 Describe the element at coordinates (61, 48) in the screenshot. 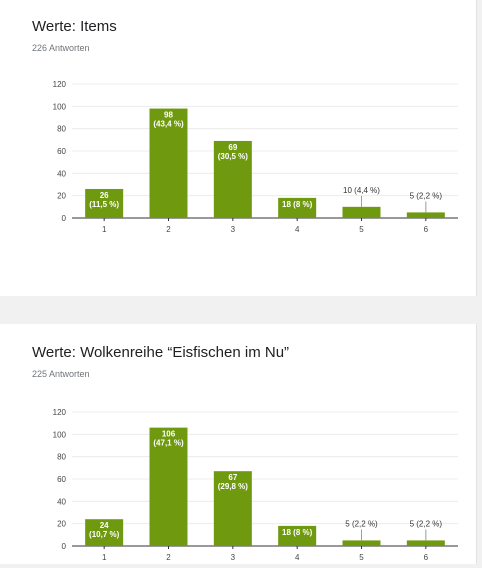

I see `response-count: 226 Antworten` at that location.